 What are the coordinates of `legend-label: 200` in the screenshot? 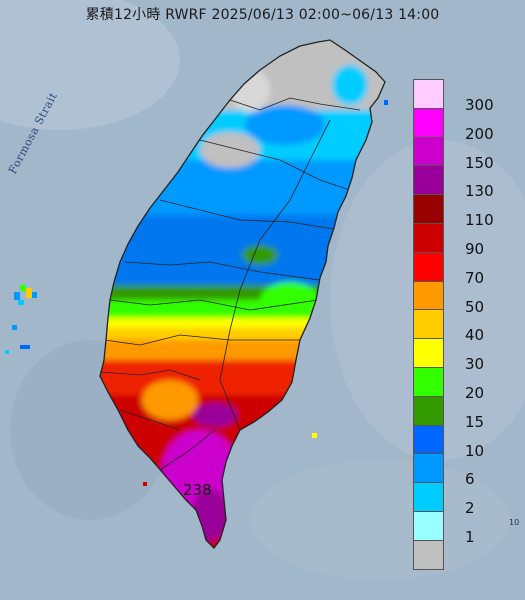 It's located at (479, 133).